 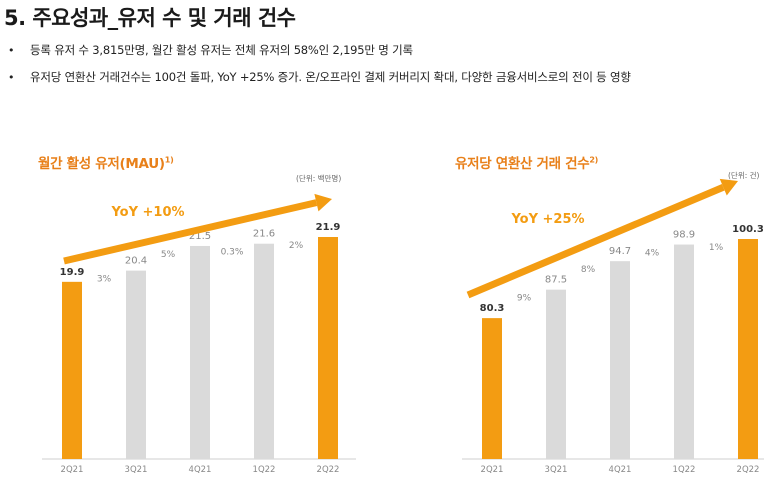 I want to click on mau-growth-label: 2%, so click(x=296, y=246).